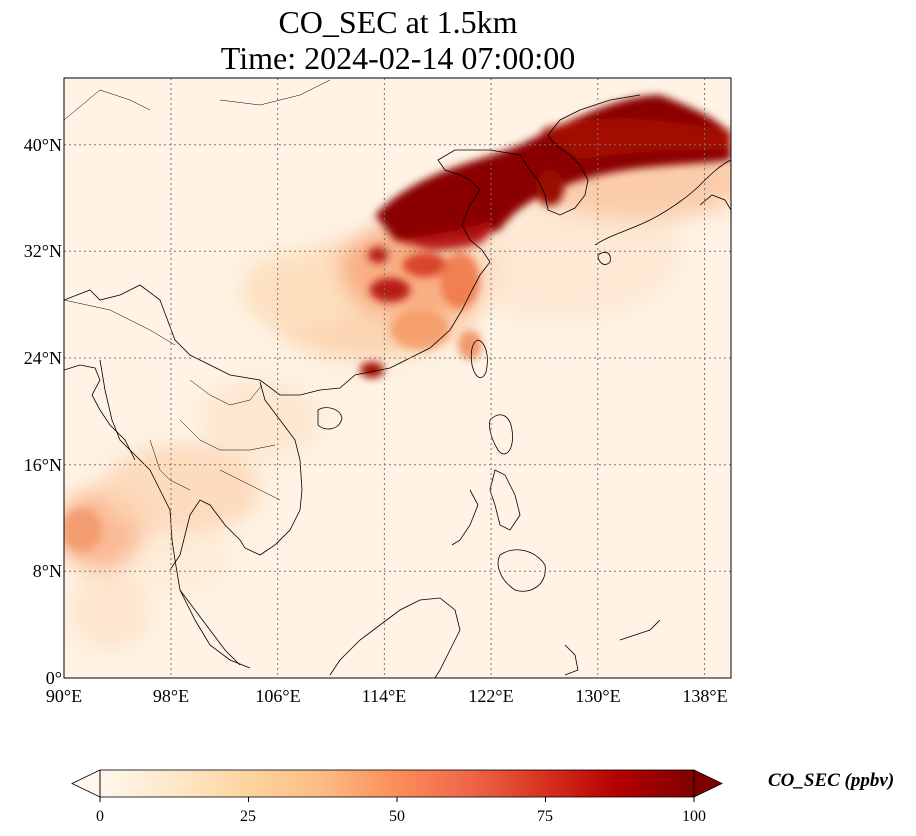 This screenshot has height=836, width=916. What do you see at coordinates (171, 696) in the screenshot?
I see `lon-tick-label: 98°E` at bounding box center [171, 696].